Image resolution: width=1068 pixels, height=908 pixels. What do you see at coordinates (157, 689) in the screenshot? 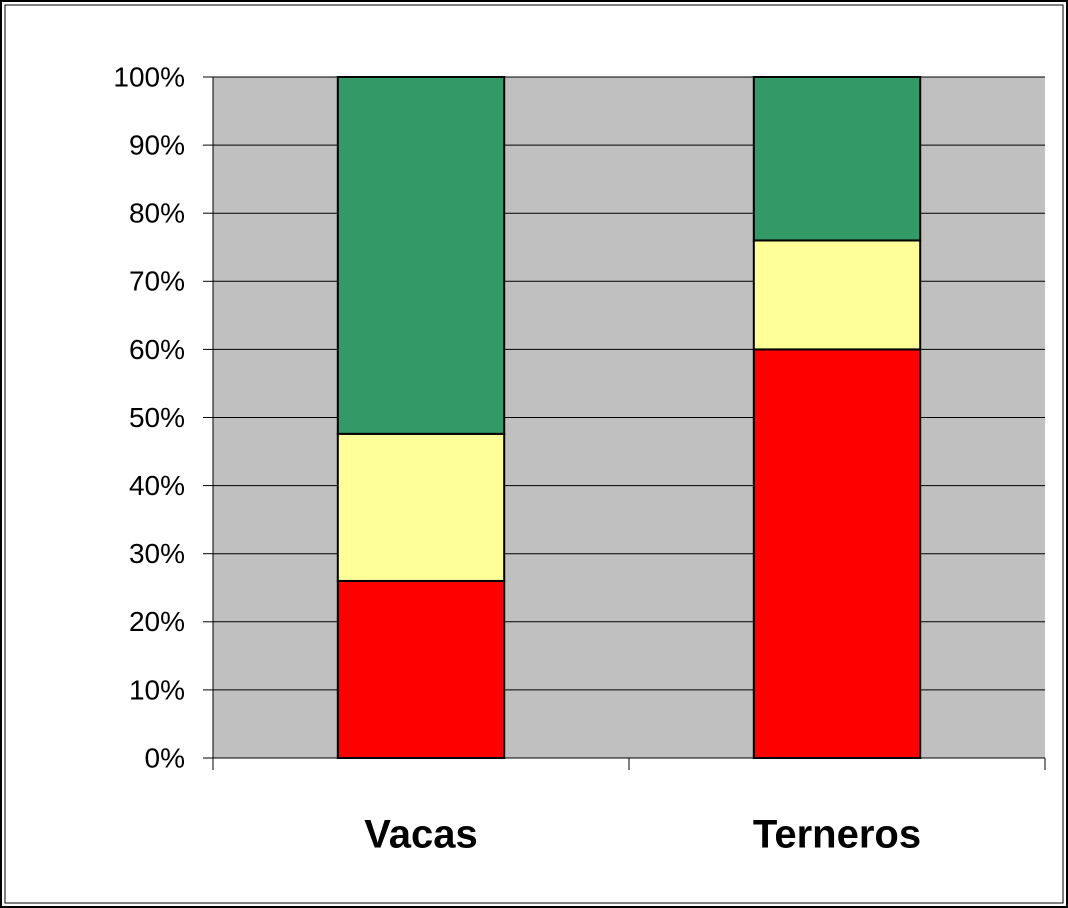
I see `y-tick-label: 10%` at bounding box center [157, 689].